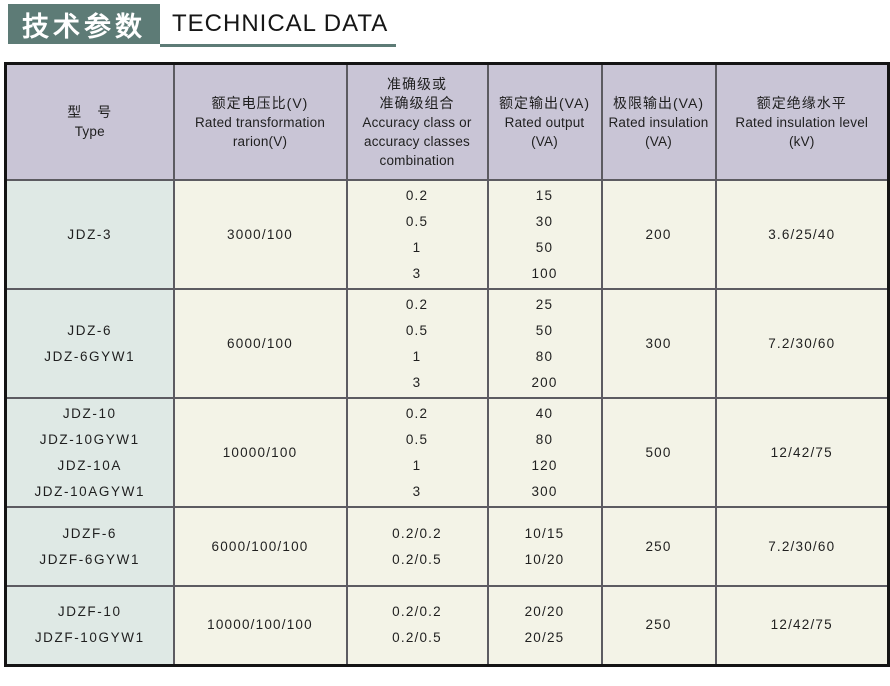 The height and width of the screenshot is (686, 890). What do you see at coordinates (544, 533) in the screenshot?
I see `cell-value-line: 10/15` at bounding box center [544, 533].